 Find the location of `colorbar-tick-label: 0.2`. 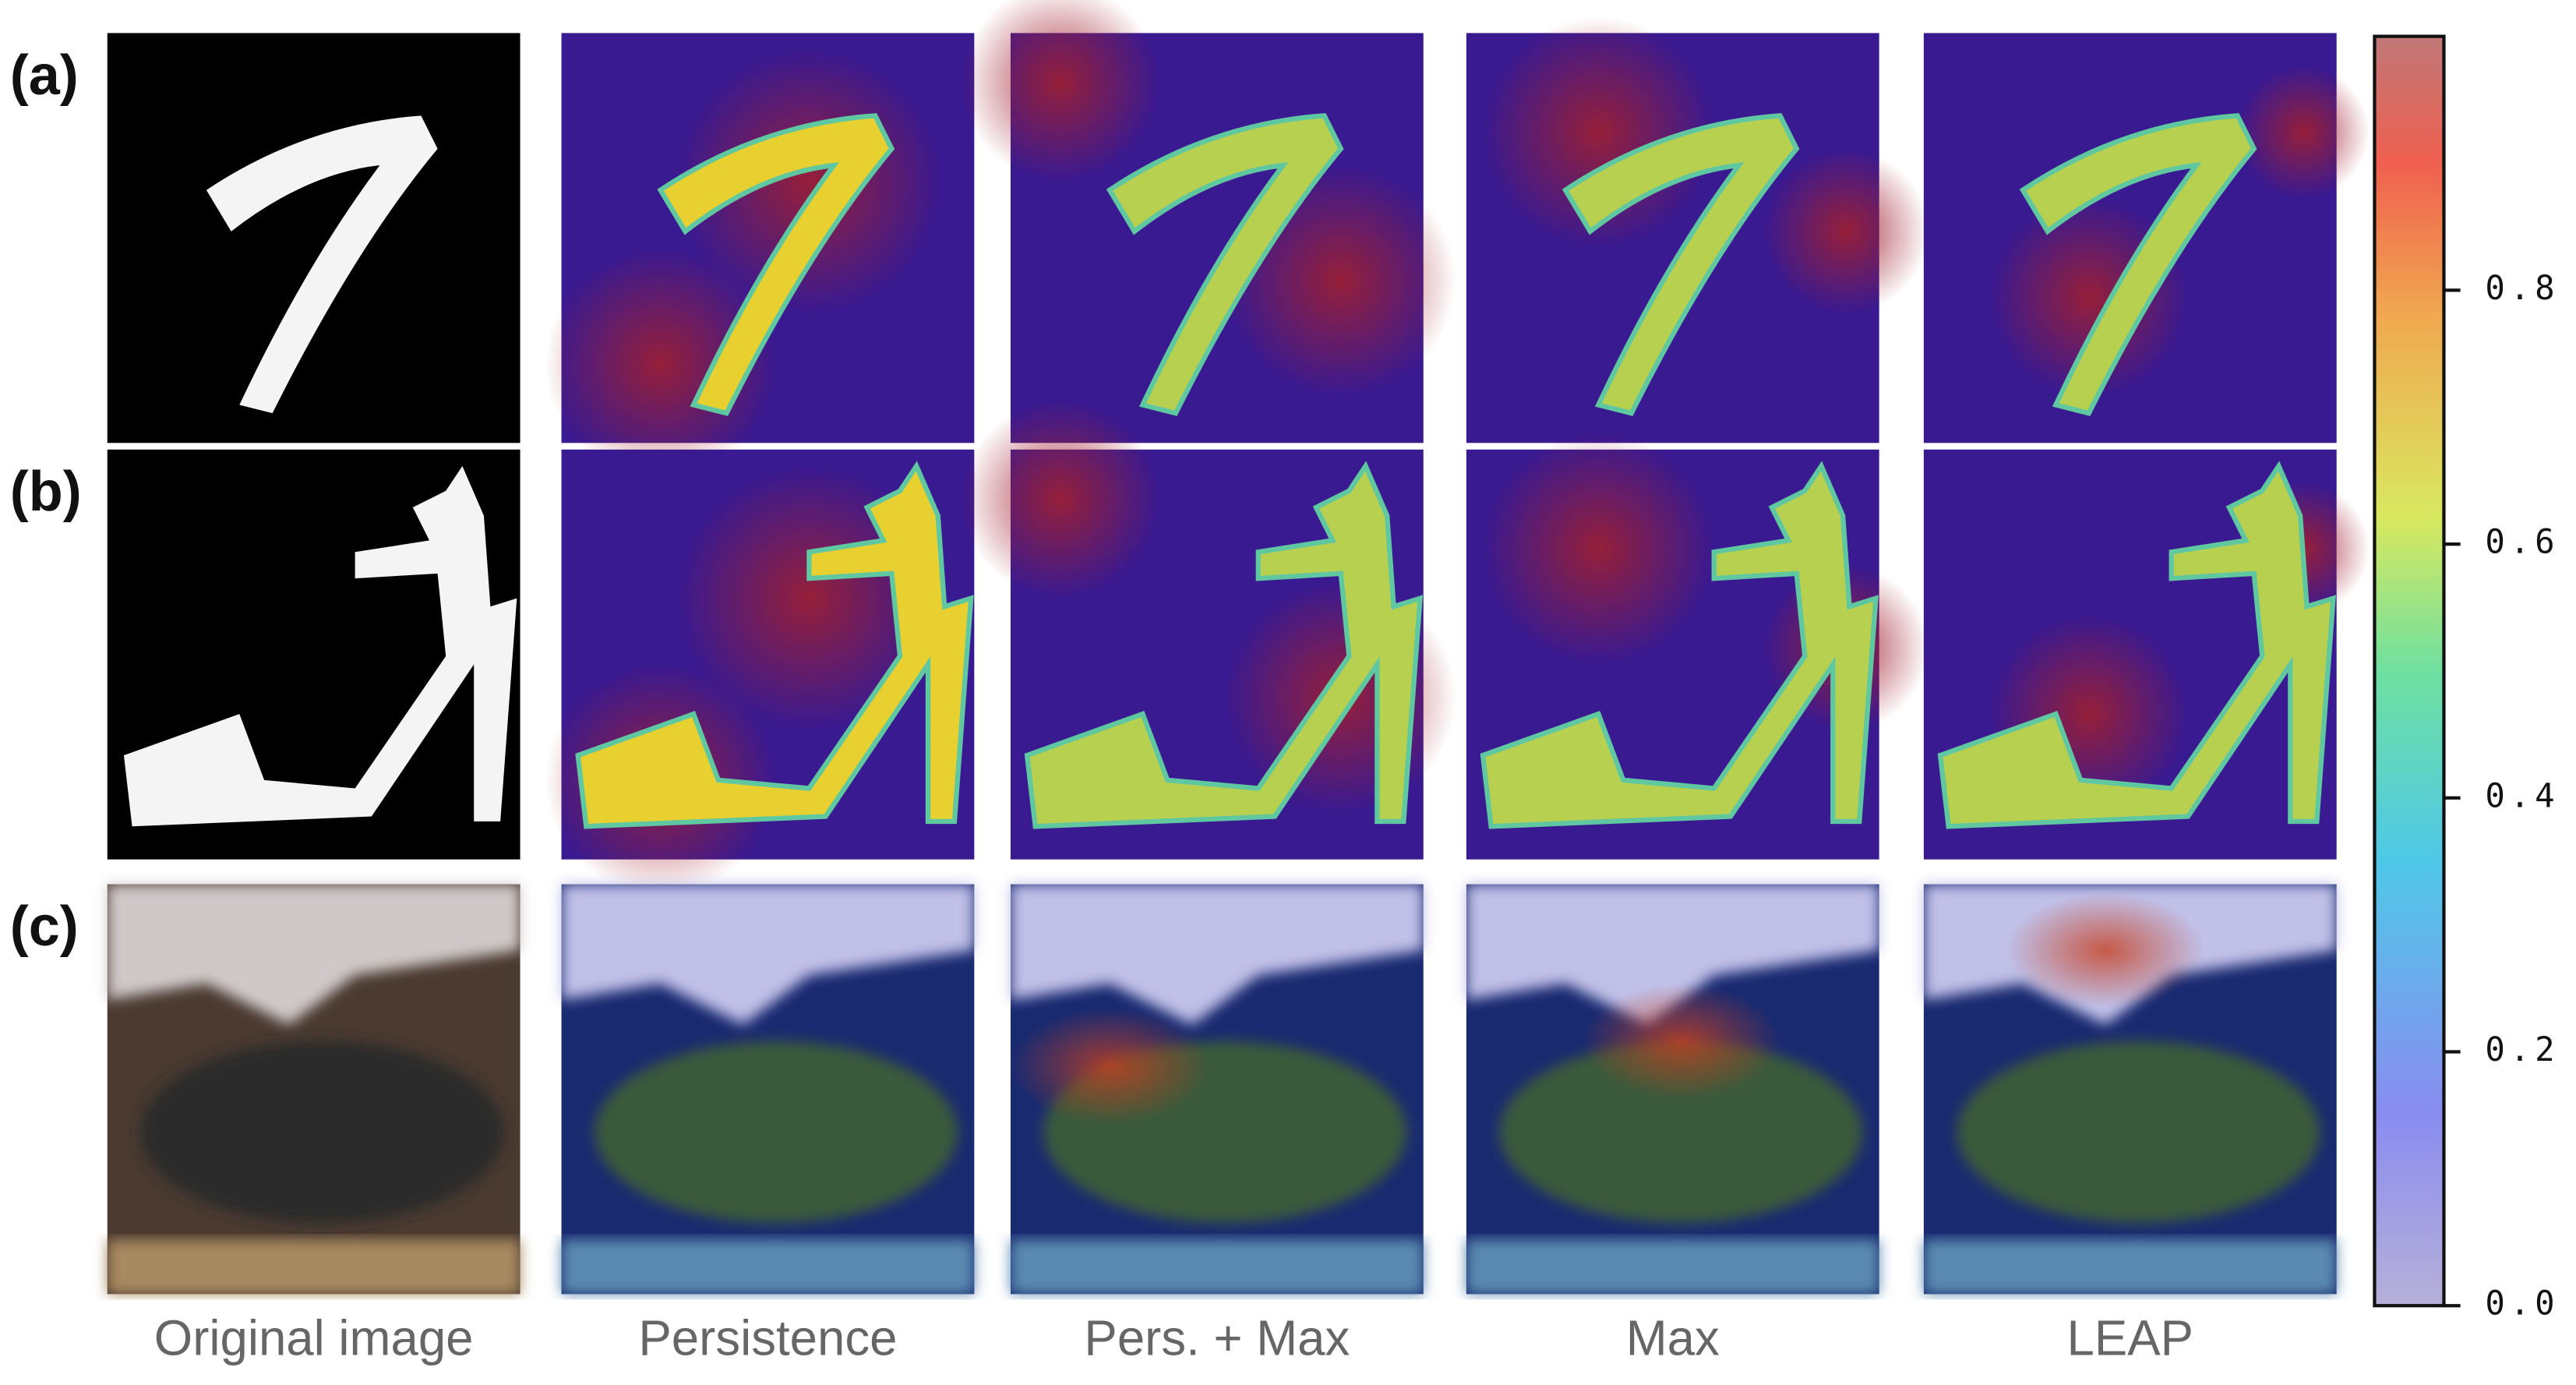

colorbar-tick-label: 0.2 is located at coordinates (2522, 1049).